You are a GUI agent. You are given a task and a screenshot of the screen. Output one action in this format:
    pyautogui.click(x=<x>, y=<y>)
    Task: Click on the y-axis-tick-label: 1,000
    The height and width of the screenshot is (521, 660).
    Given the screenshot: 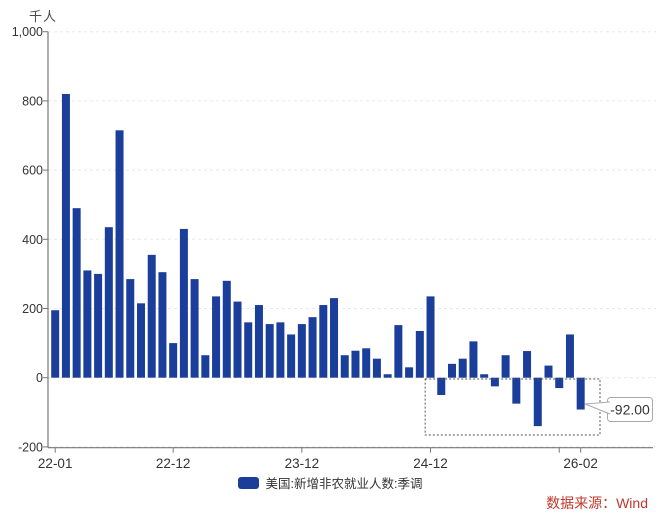 What is the action you would take?
    pyautogui.click(x=27, y=32)
    